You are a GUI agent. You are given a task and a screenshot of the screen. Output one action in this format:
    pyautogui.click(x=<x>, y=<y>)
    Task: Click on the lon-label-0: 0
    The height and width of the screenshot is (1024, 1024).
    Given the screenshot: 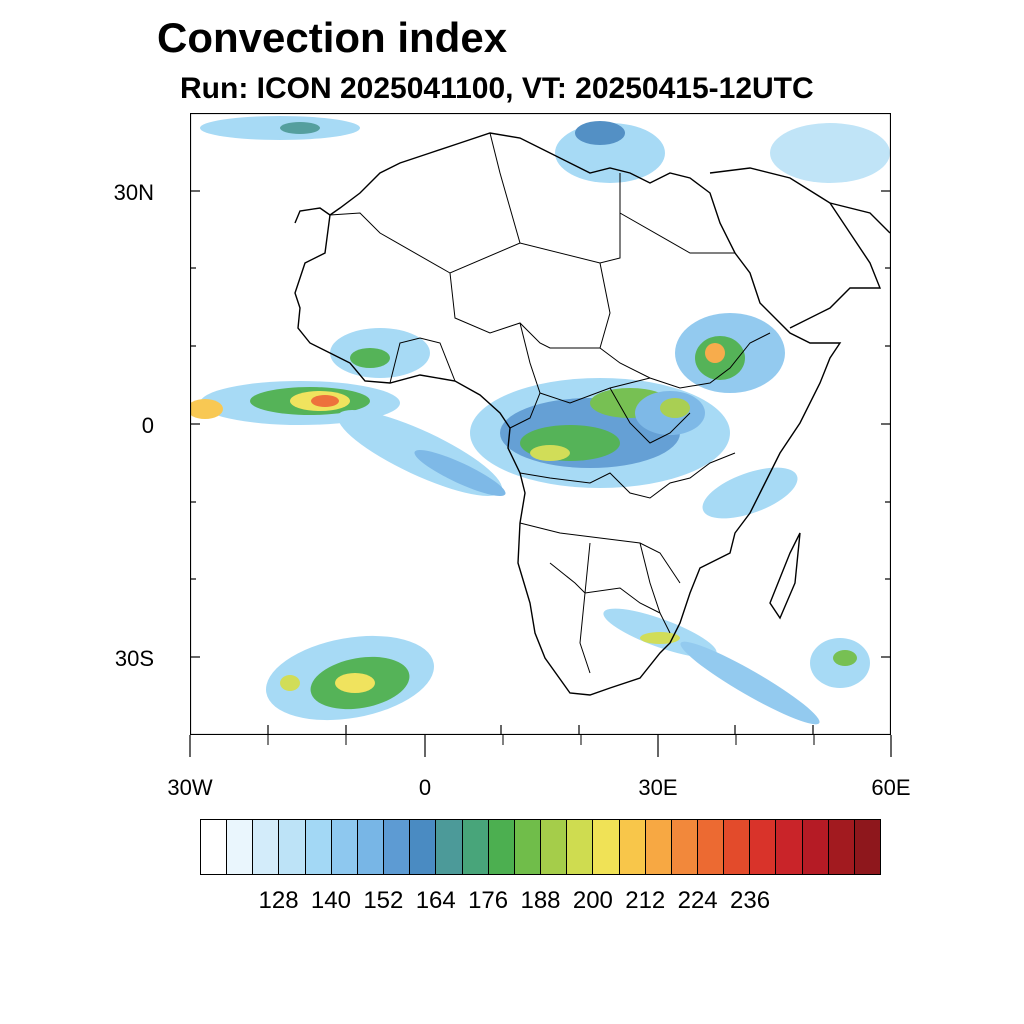 What is the action you would take?
    pyautogui.click(x=425, y=787)
    